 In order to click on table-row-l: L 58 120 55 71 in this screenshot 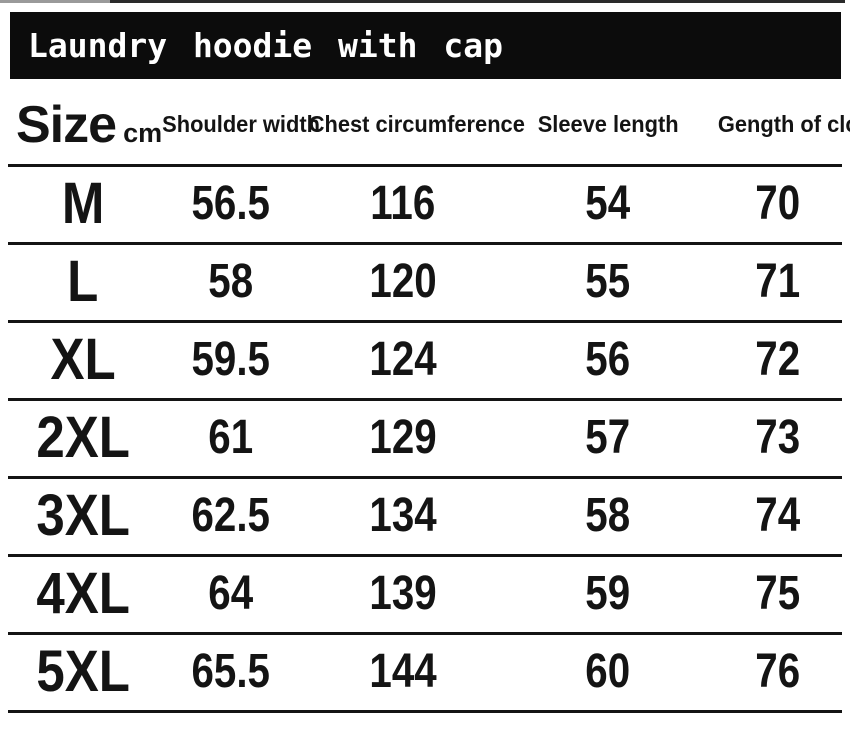, I will do `click(425, 282)`.